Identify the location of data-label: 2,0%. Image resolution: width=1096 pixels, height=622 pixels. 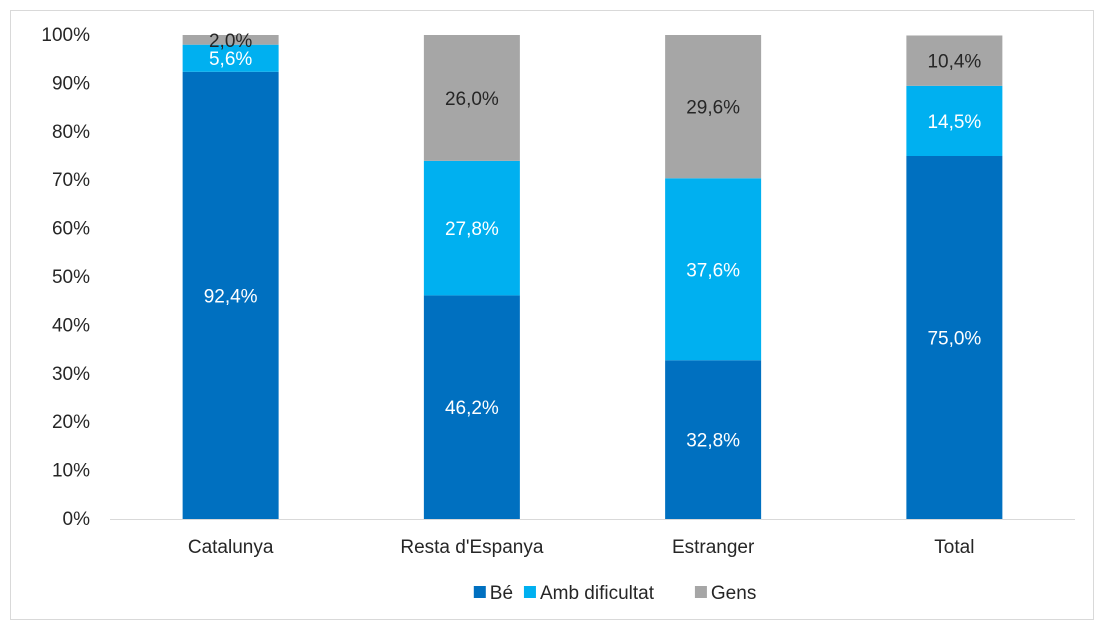
(230, 41).